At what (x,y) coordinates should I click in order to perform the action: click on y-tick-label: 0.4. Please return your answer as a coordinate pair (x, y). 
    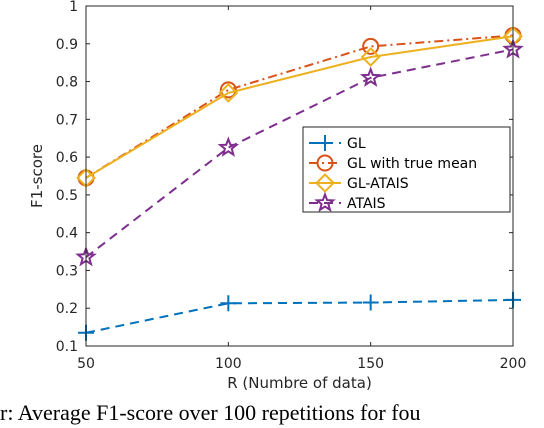
    Looking at the image, I should click on (67, 234).